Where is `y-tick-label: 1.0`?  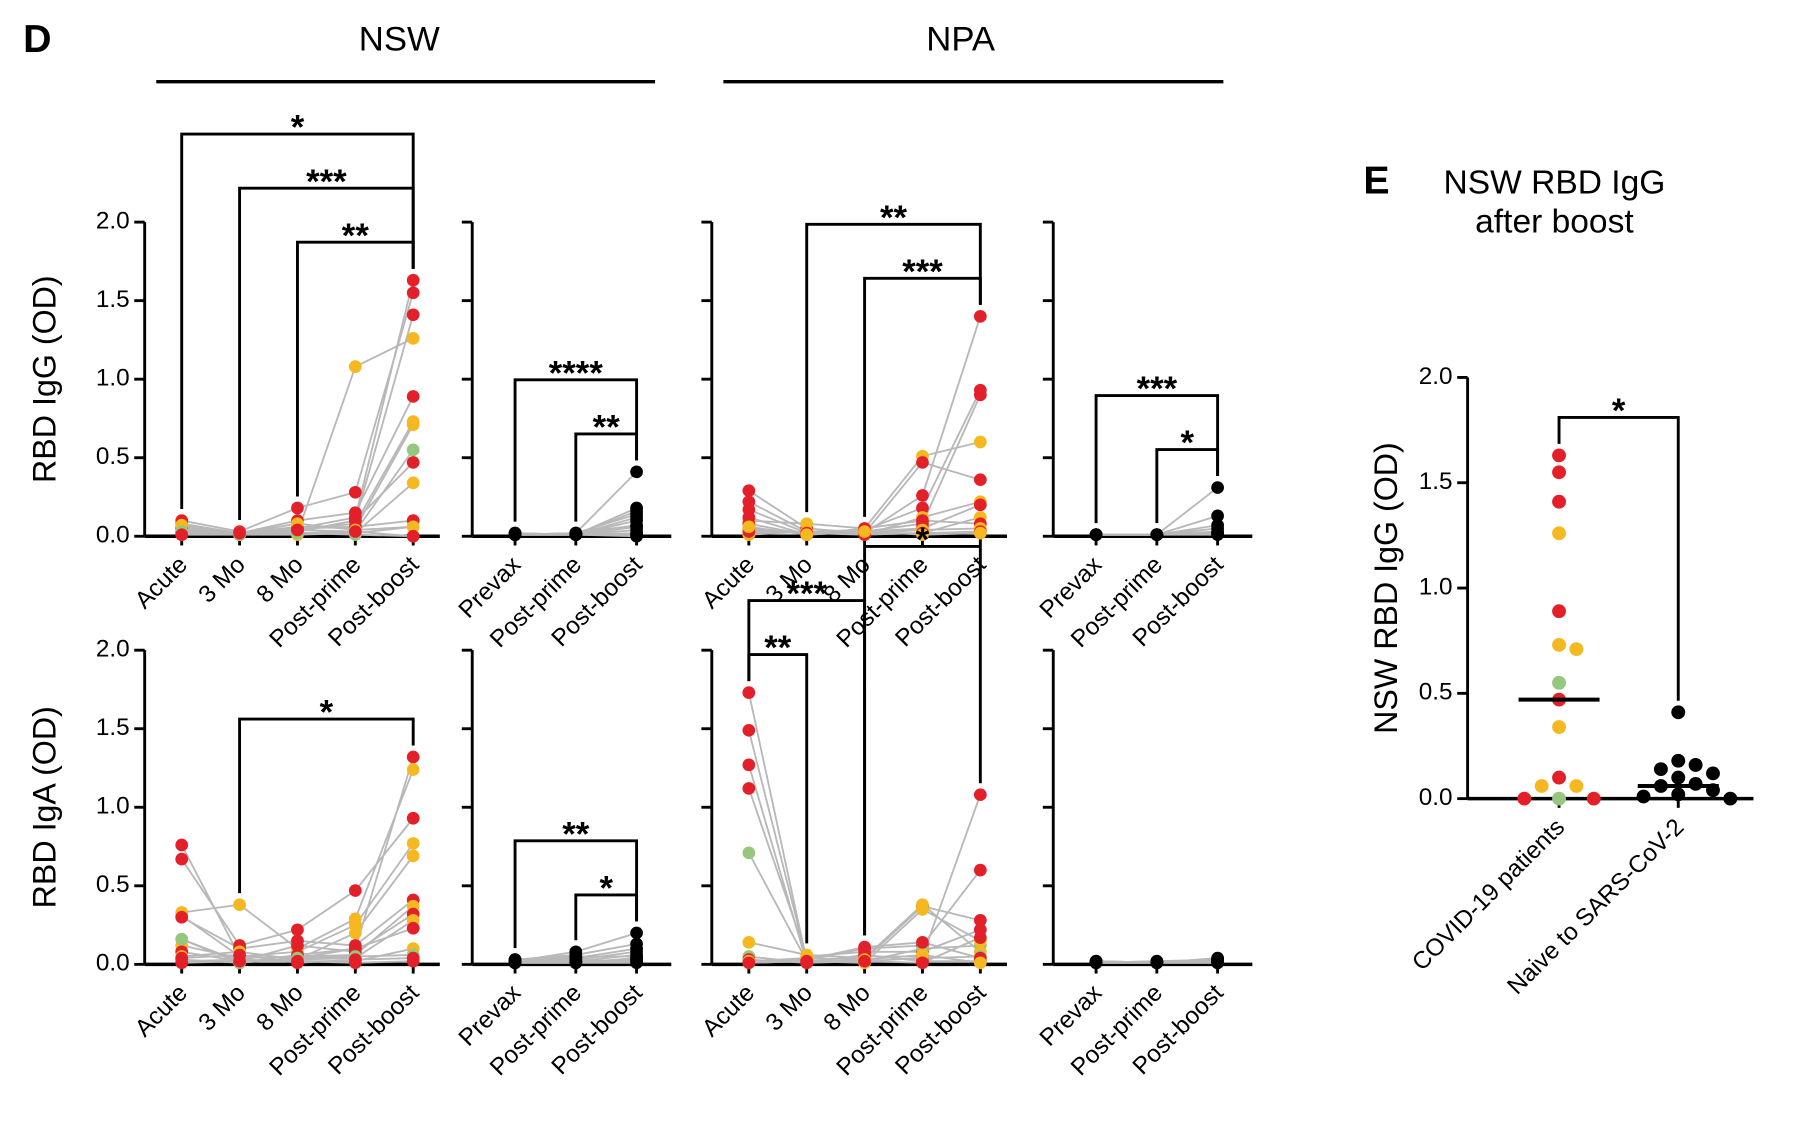
y-tick-label: 1.0 is located at coordinates (113, 806).